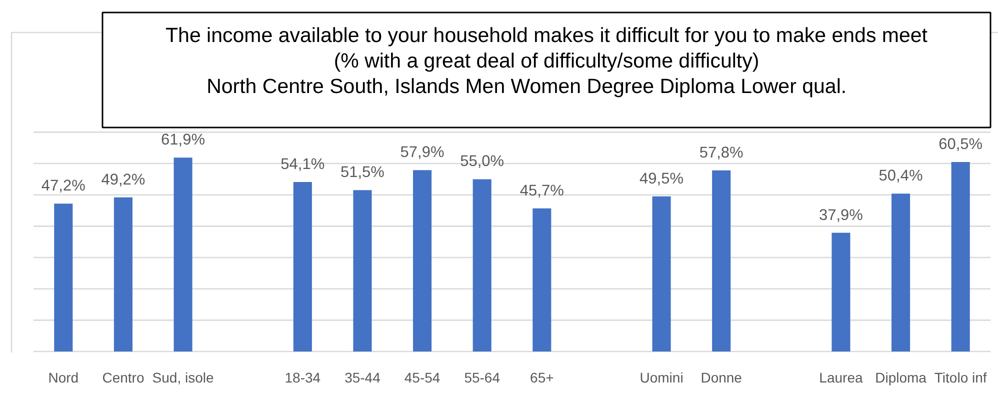 Image resolution: width=998 pixels, height=409 pixels. Describe the element at coordinates (841, 215) in the screenshot. I see `data-label: 37,9%` at that location.